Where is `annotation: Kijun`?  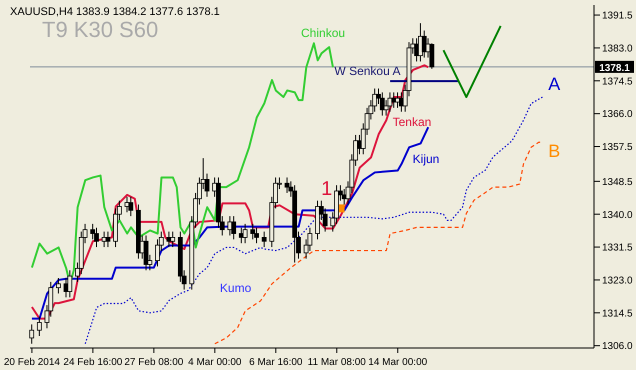 annotation: Kijun is located at coordinates (426, 159).